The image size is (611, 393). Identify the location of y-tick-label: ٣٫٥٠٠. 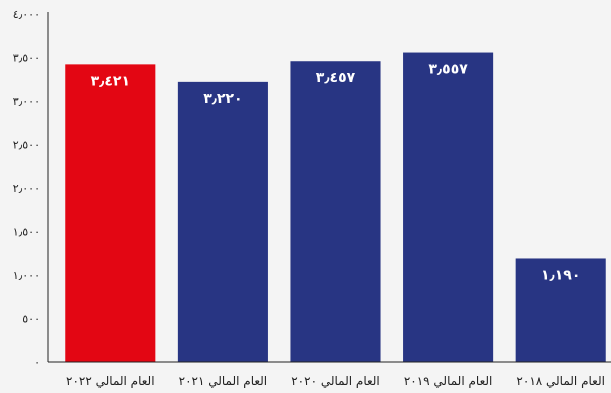
(26, 58).